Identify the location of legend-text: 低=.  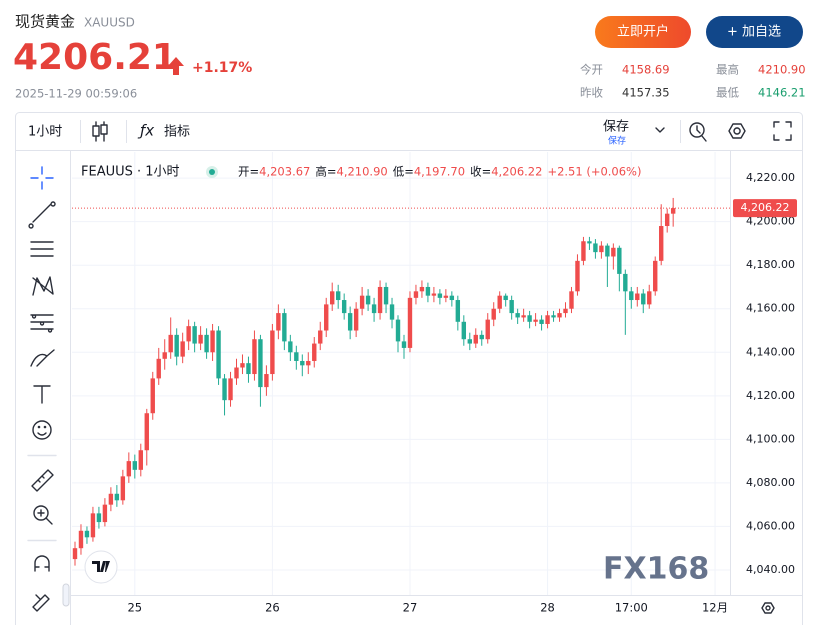
(403, 172).